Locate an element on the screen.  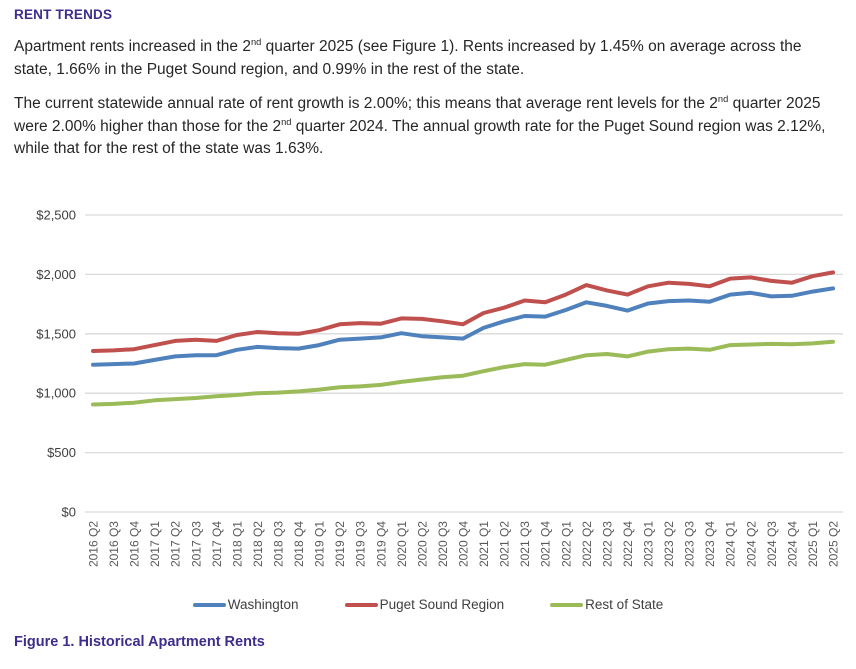
x-axis-tick-label: 2018 Q2 is located at coordinates (258, 544).